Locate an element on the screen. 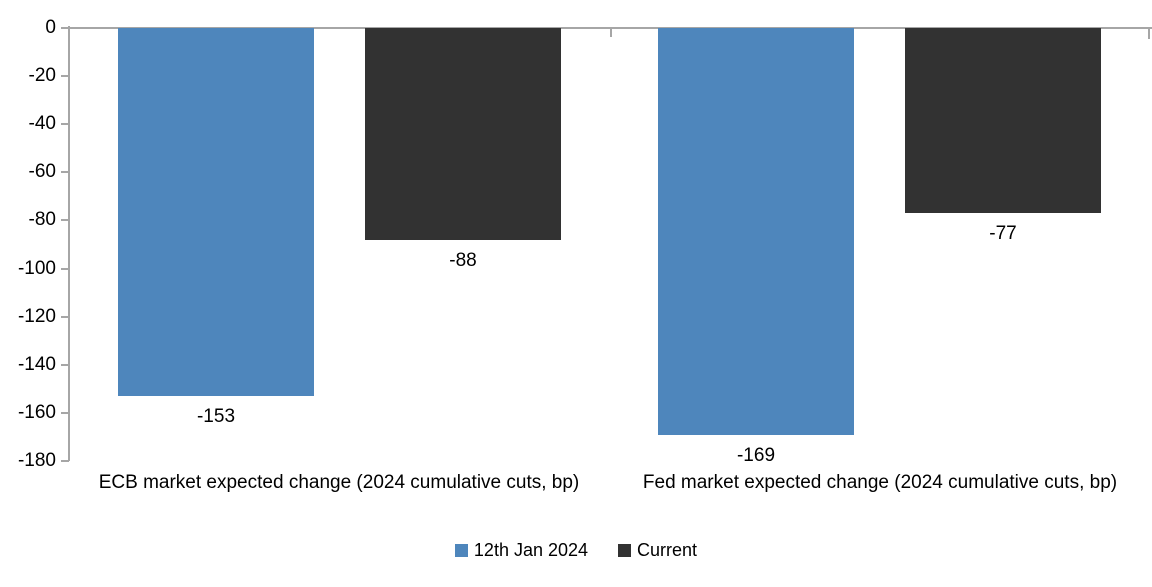 The height and width of the screenshot is (587, 1152). bar-value-label: -77 is located at coordinates (1003, 233).